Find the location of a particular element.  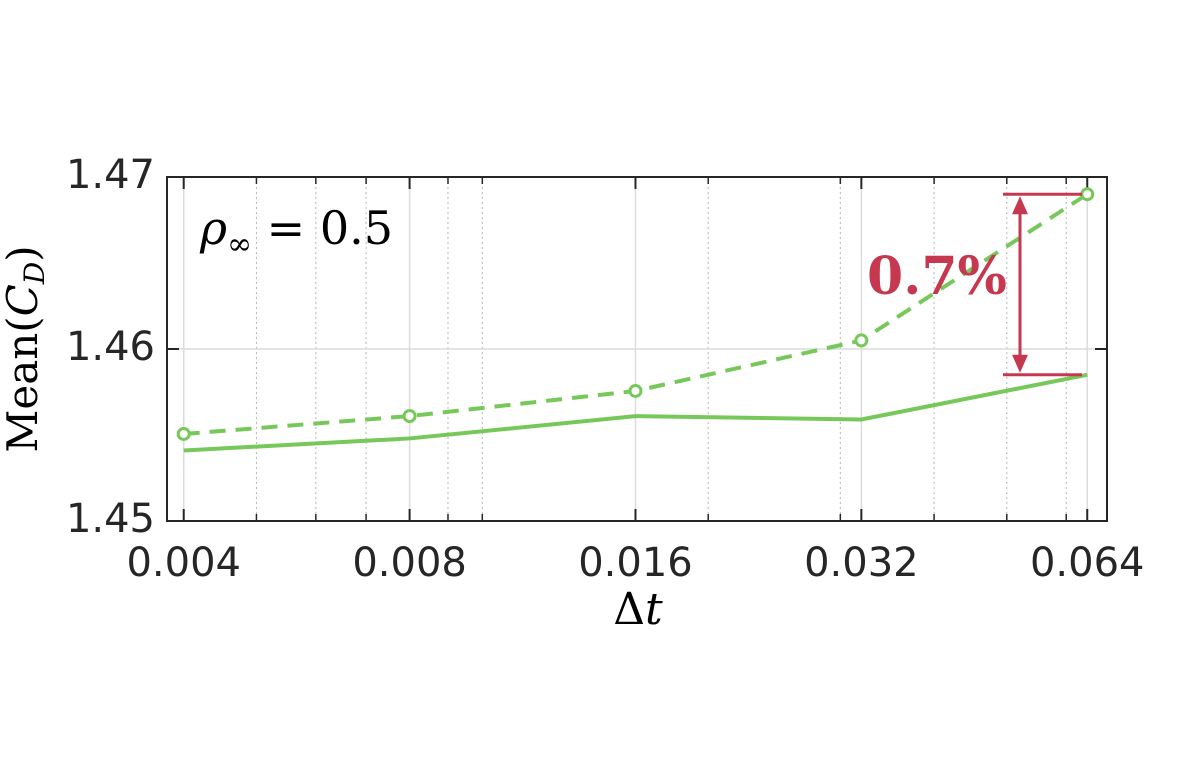

y-label-part: C is located at coordinates (23, 300).